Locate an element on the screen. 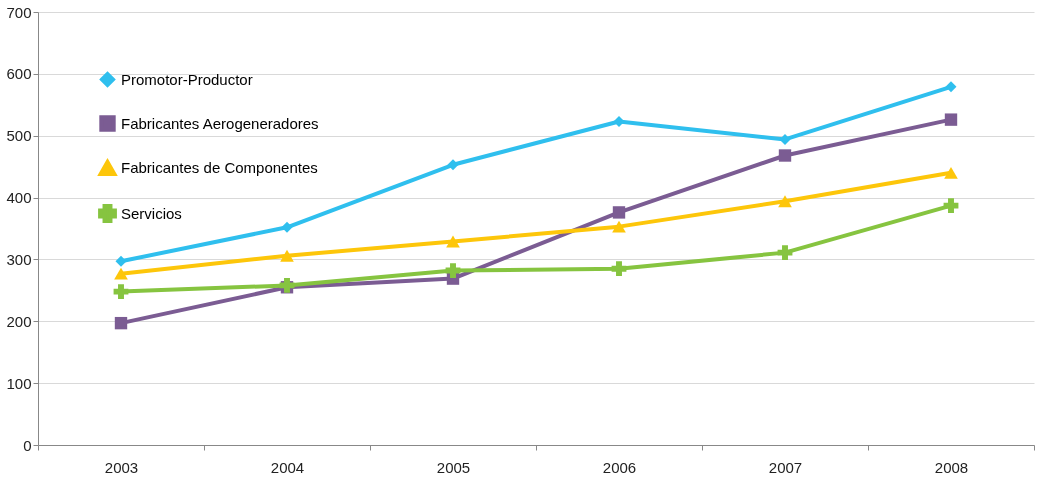  y-tick-label: 0 is located at coordinates (27, 445).